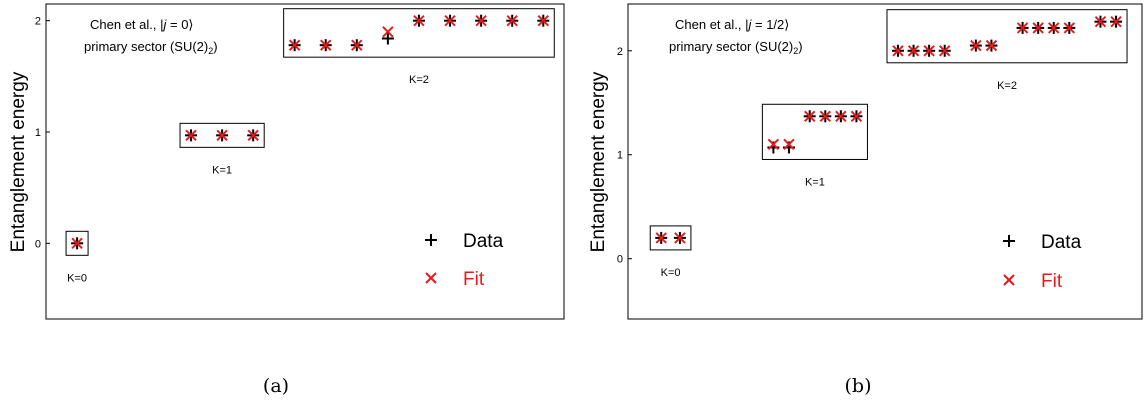 This screenshot has height=404, width=1146. I want to click on y-axis-label-a: Entanglement energy, so click(18, 161).